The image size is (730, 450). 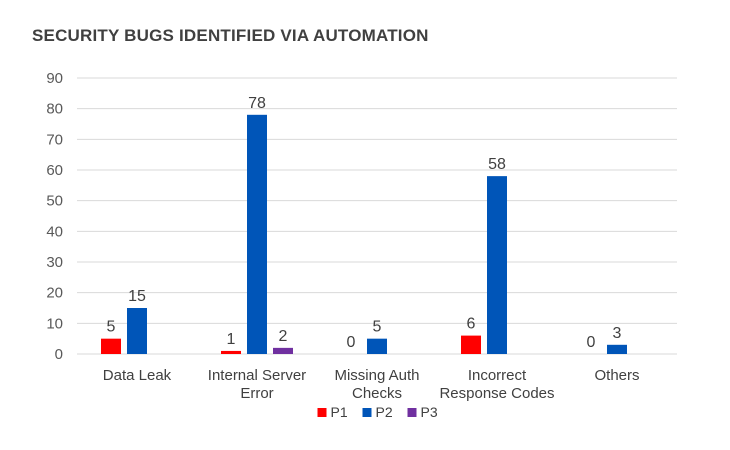 I want to click on y-tick-label: 80, so click(x=54, y=109).